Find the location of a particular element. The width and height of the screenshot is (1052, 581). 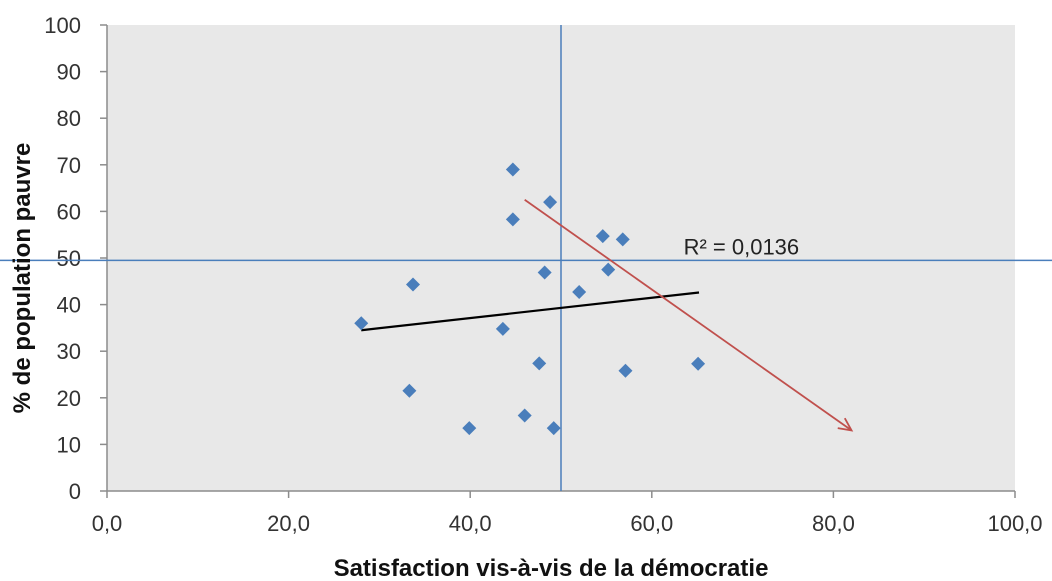

y-tick-label: 50 is located at coordinates (69, 258).